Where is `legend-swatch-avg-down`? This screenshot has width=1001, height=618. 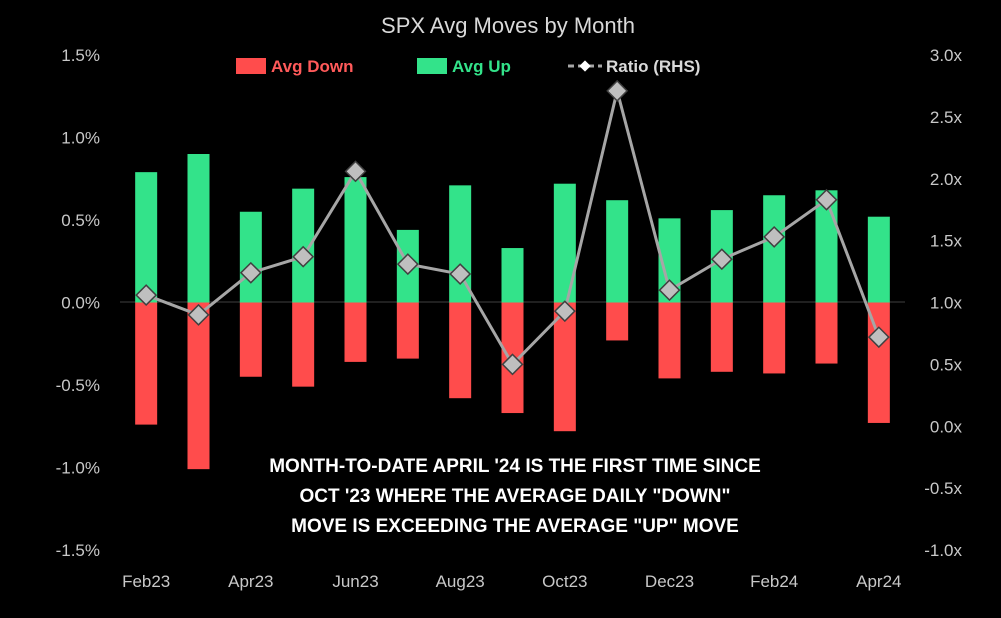
legend-swatch-avg-down is located at coordinates (251, 66).